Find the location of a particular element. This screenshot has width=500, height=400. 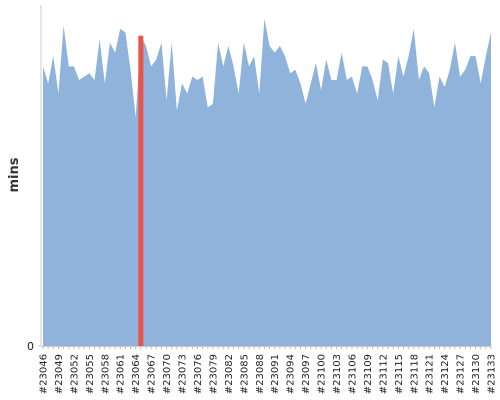

x-tick-label: #23112 is located at coordinates (383, 374).